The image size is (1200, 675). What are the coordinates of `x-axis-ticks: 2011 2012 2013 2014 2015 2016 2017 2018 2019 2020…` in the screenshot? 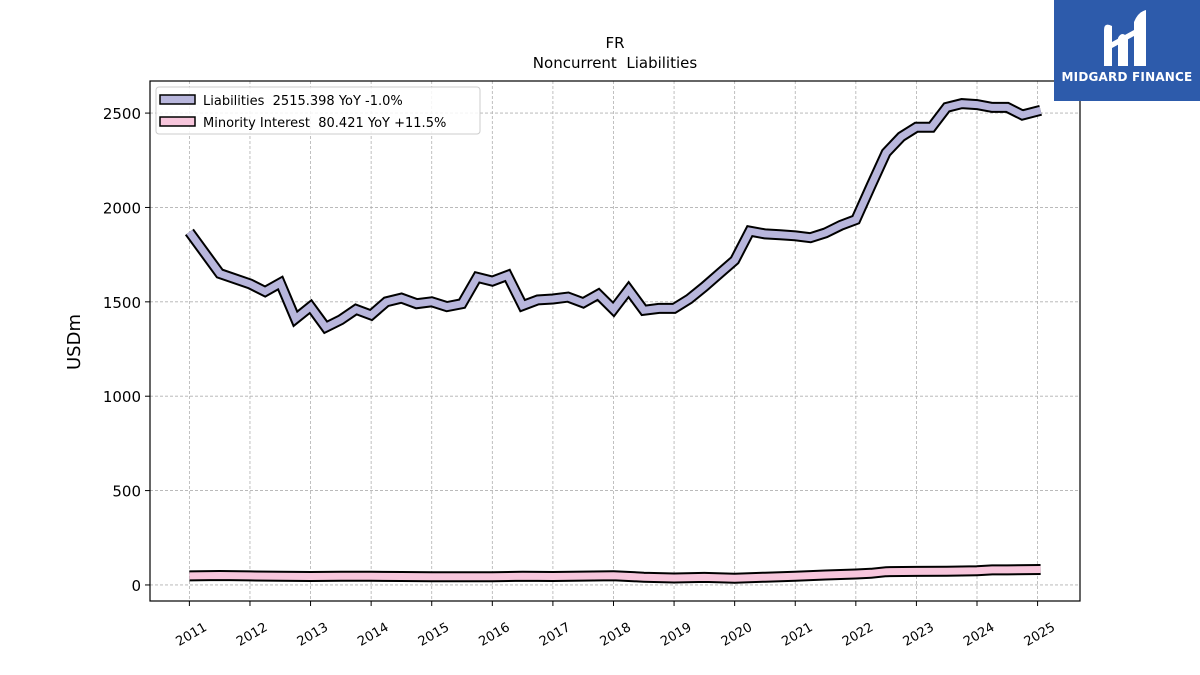 It's located at (616, 625).